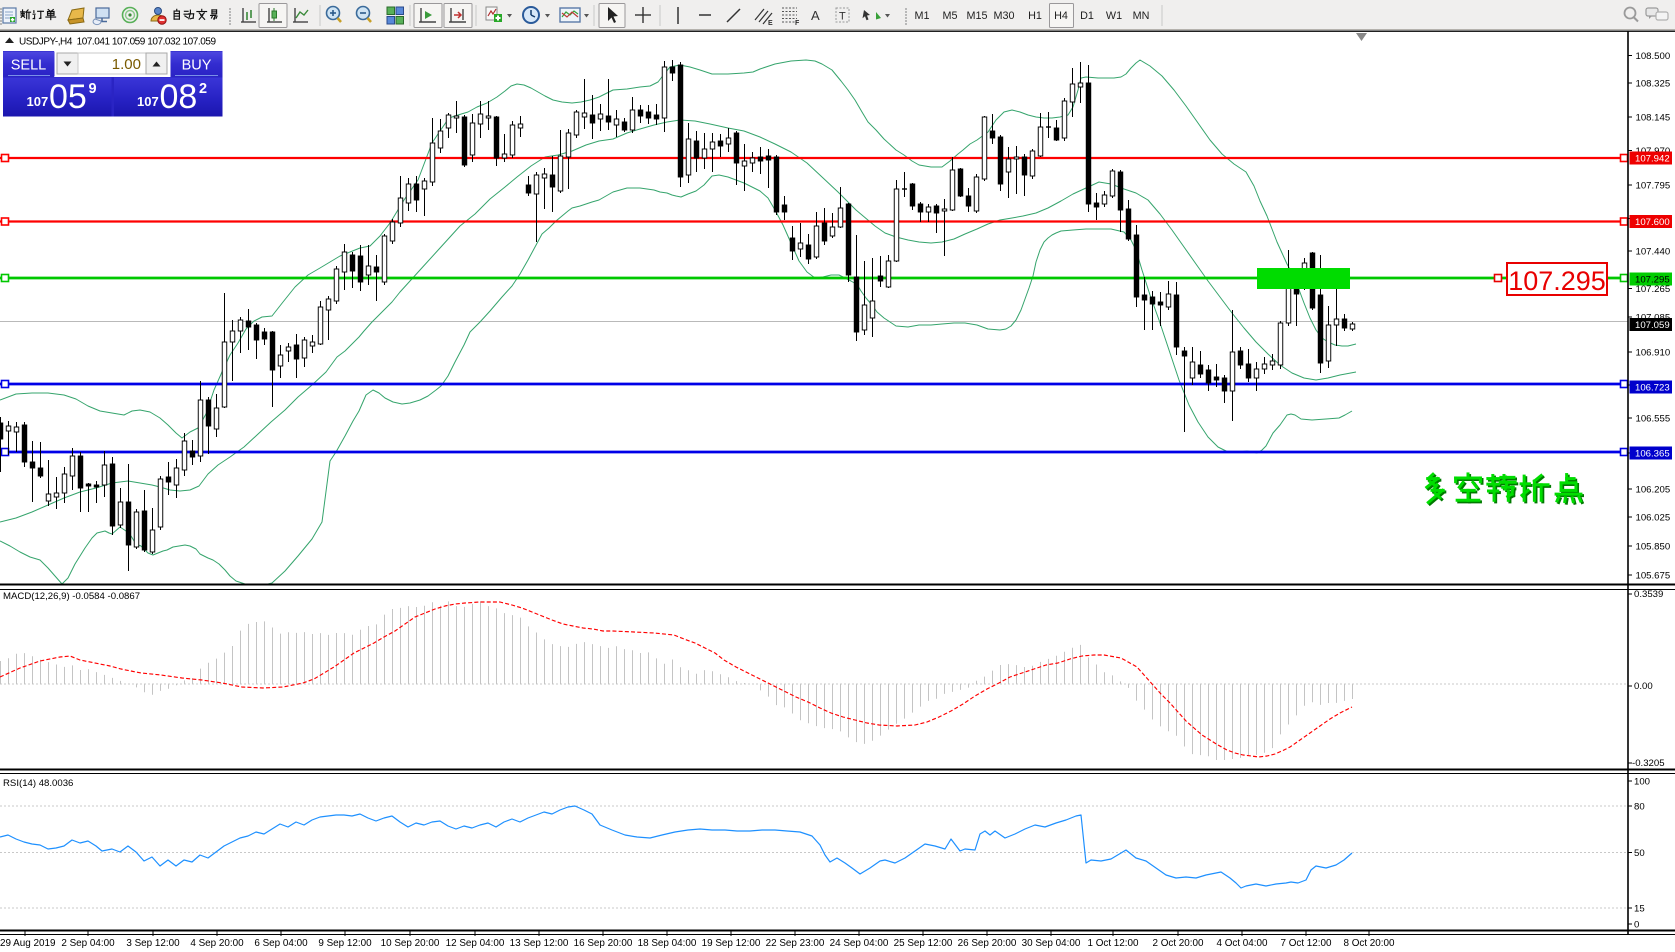 The height and width of the screenshot is (952, 1675). I want to click on svg-text: M15, so click(976, 16).